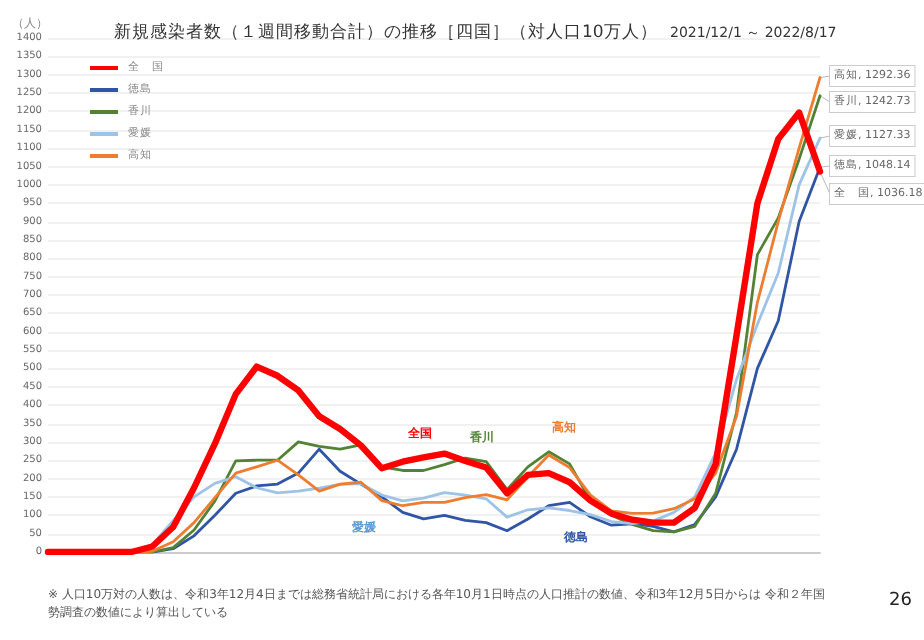 The width and height of the screenshot is (924, 640). What do you see at coordinates (901, 601) in the screenshot?
I see `text: 26` at bounding box center [901, 601].